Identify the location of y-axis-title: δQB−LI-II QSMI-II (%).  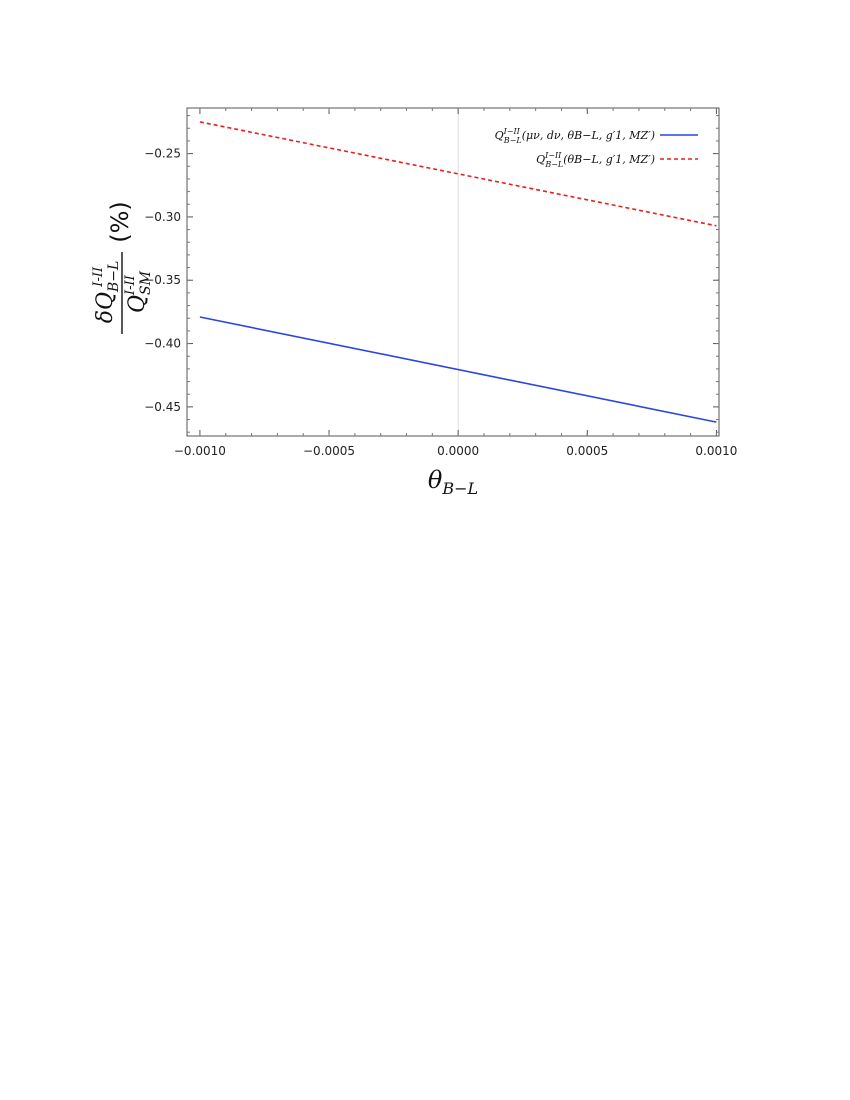
(122, 267).